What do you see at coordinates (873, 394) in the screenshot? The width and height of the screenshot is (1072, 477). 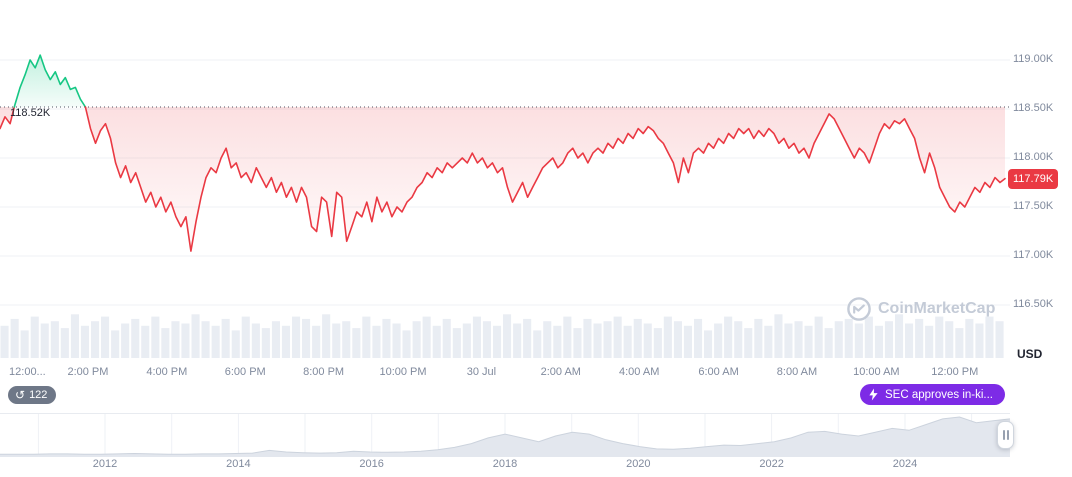 I see `lightning-icon` at bounding box center [873, 394].